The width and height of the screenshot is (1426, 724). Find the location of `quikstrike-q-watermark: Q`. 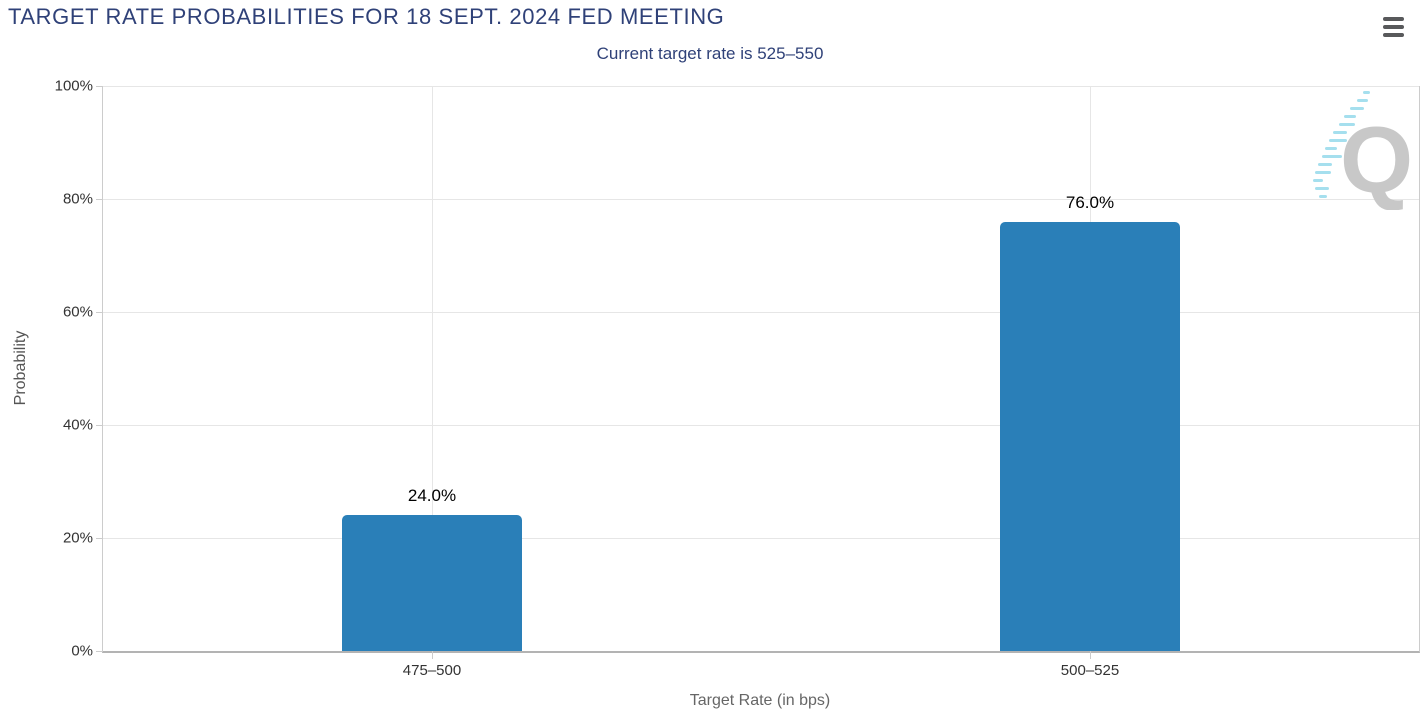

quikstrike-q-watermark: Q is located at coordinates (1363, 150).